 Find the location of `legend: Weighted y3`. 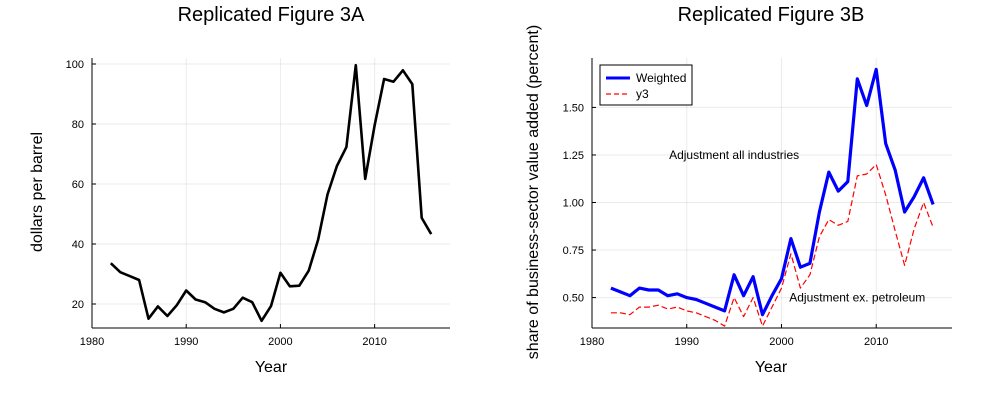

legend: Weighted y3 is located at coordinates (646, 85).